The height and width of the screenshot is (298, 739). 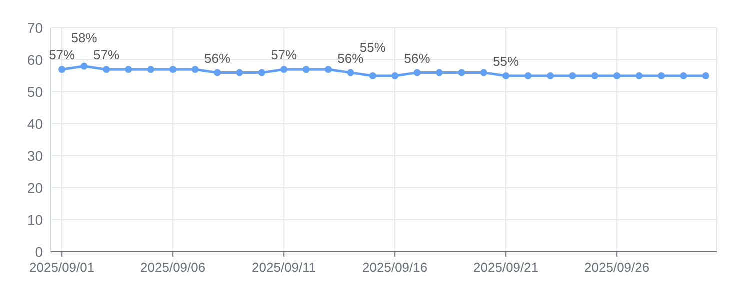 I want to click on x-tick-label: 2025/09/16, so click(x=395, y=267).